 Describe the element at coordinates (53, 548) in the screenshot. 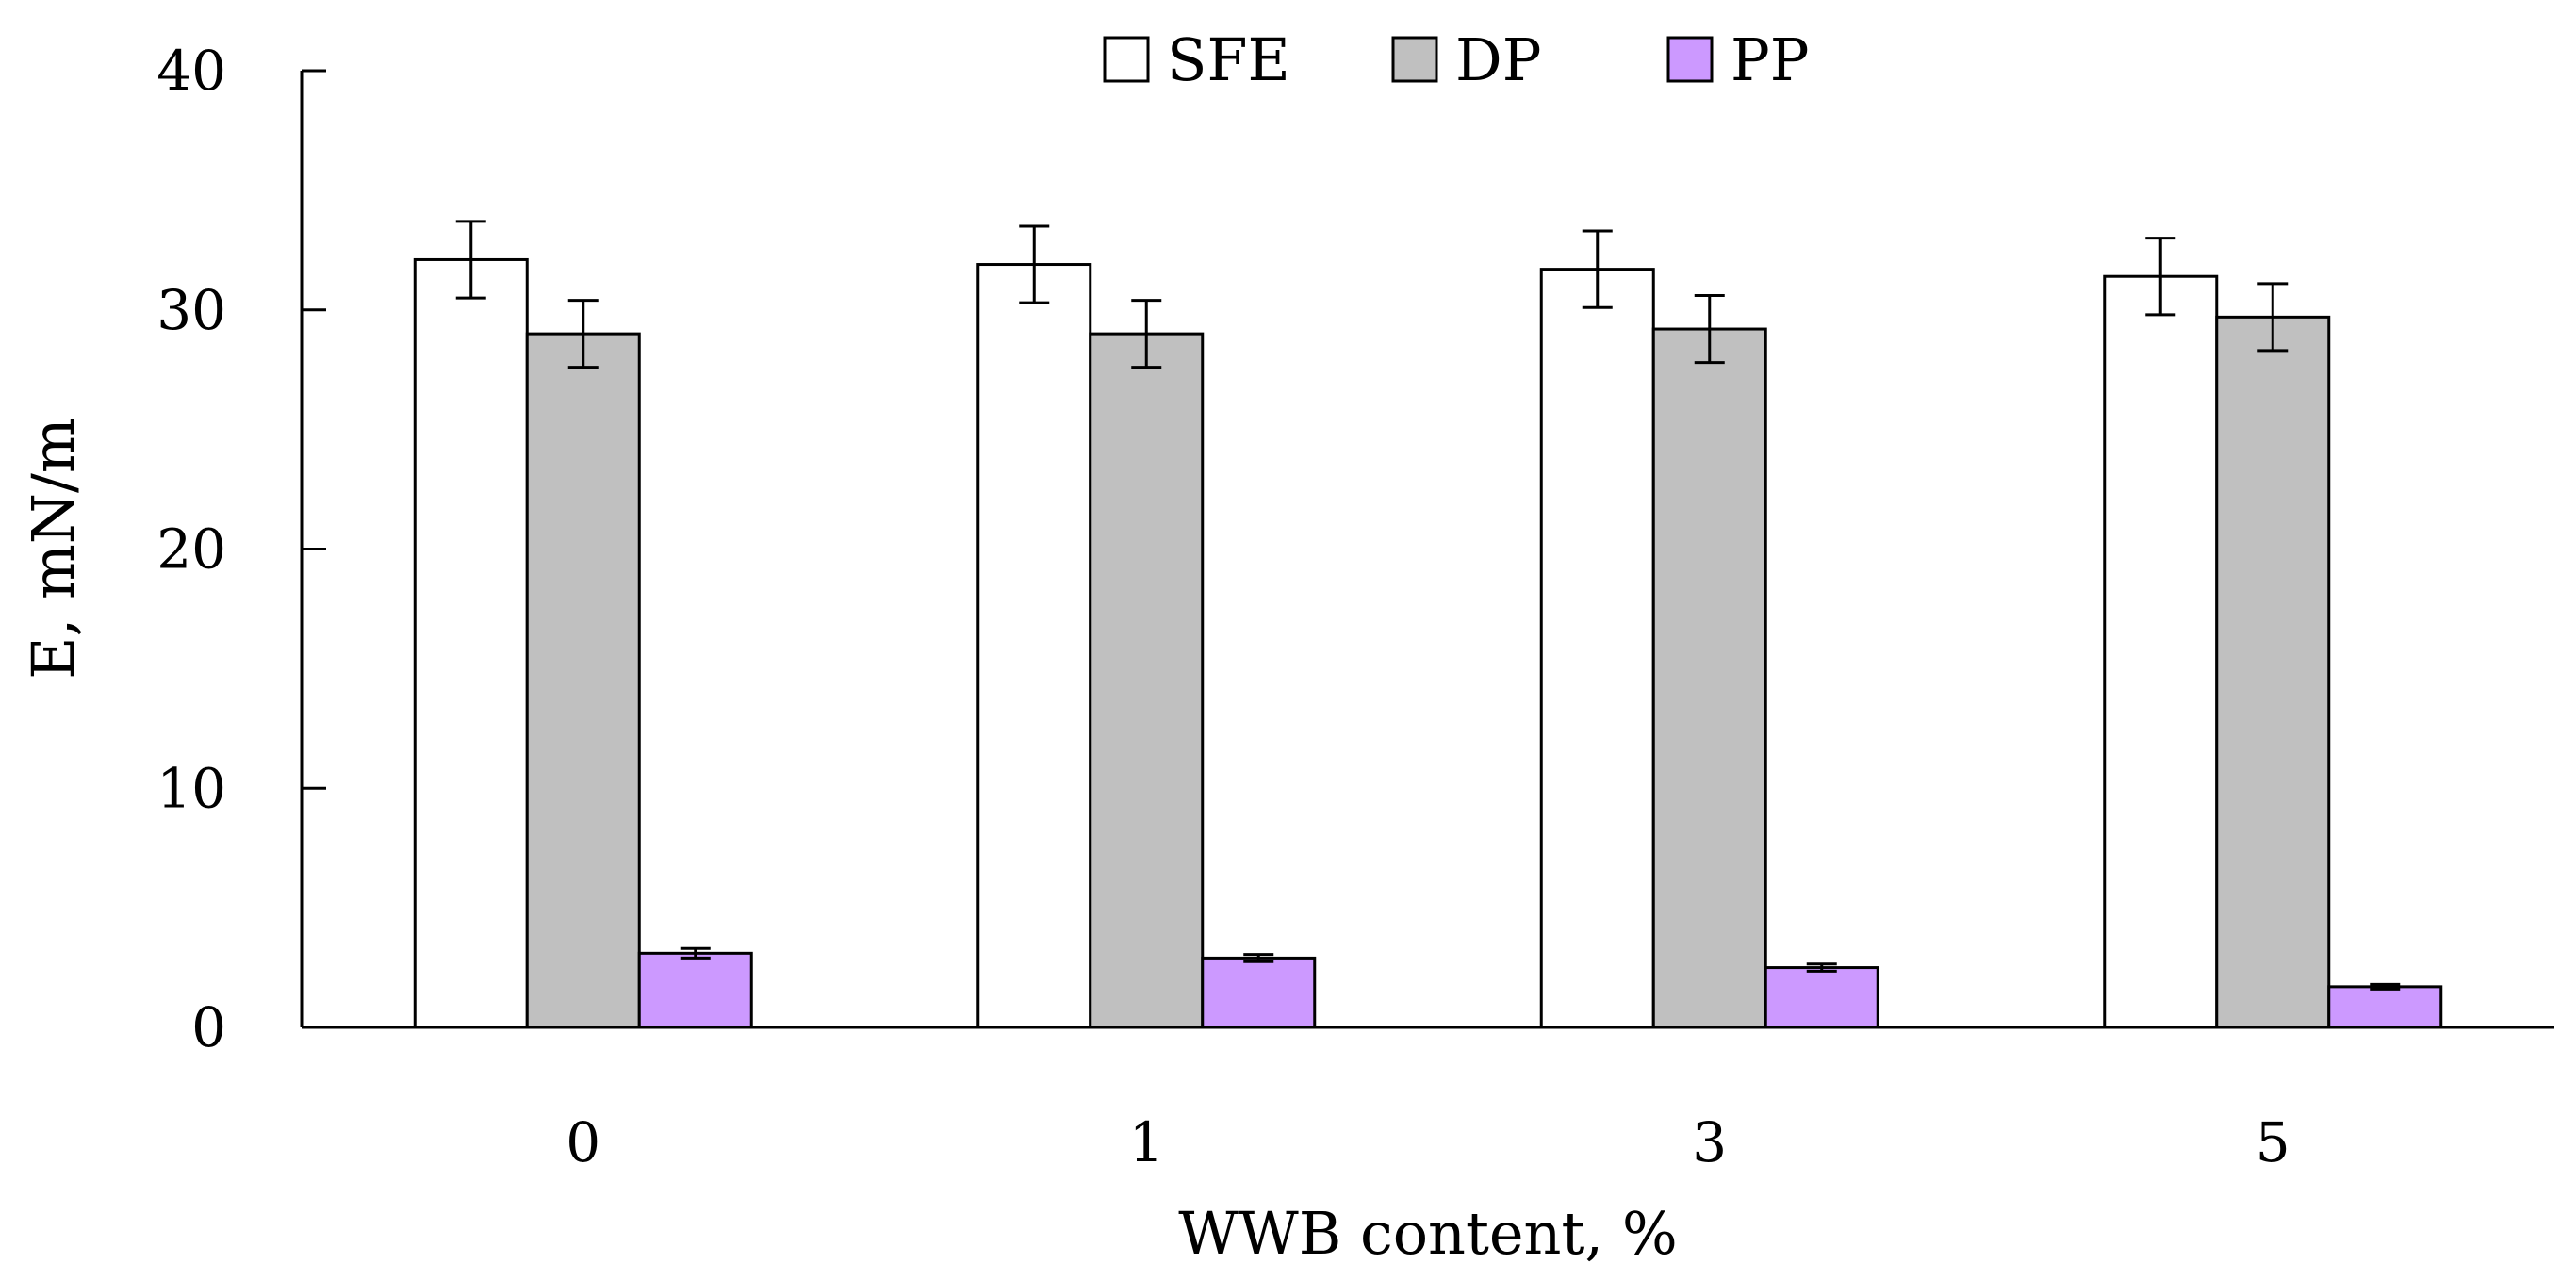

I see `y-axis-title: E, mN/m` at that location.